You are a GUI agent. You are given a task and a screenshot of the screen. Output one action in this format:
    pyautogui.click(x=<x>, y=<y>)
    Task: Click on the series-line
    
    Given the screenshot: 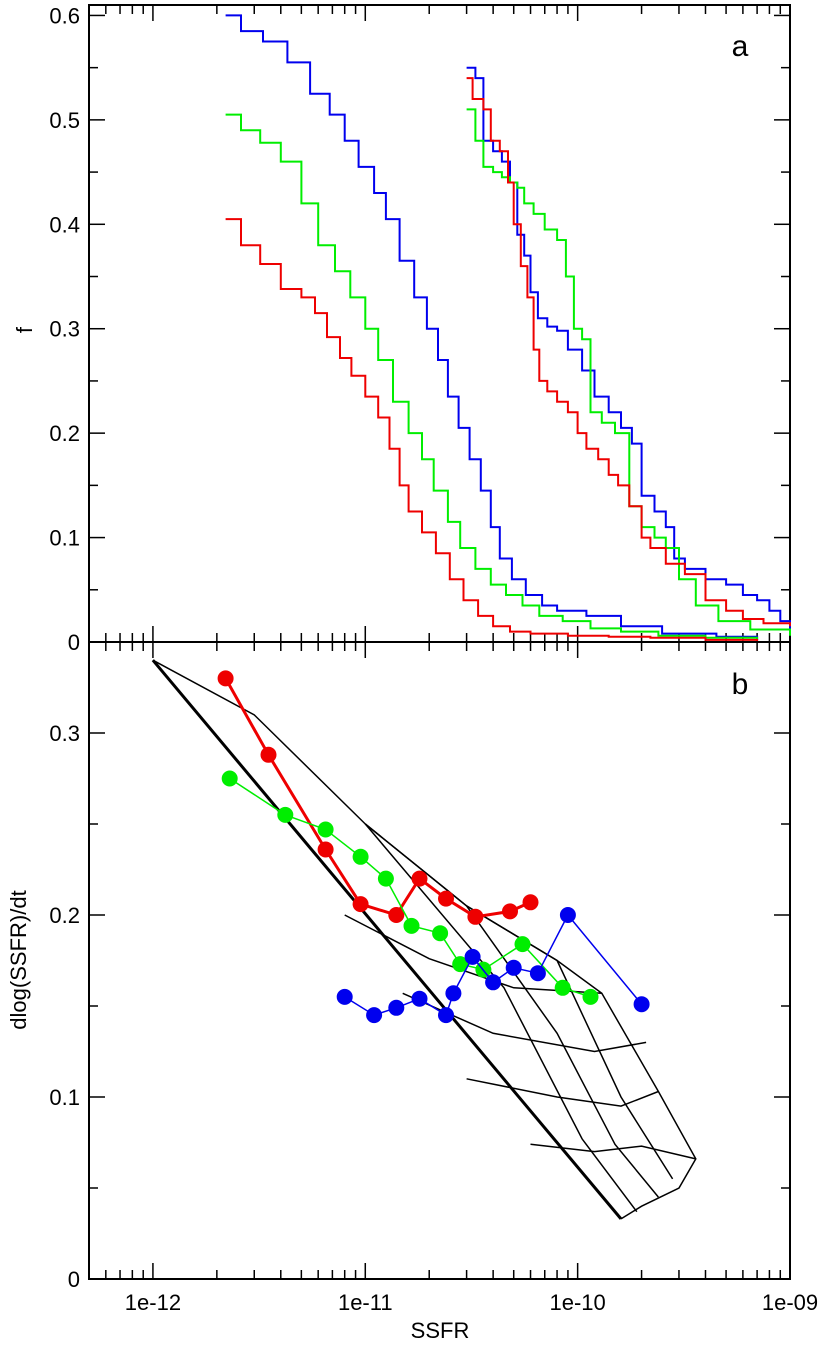 What is the action you would take?
    pyautogui.click(x=378, y=798)
    